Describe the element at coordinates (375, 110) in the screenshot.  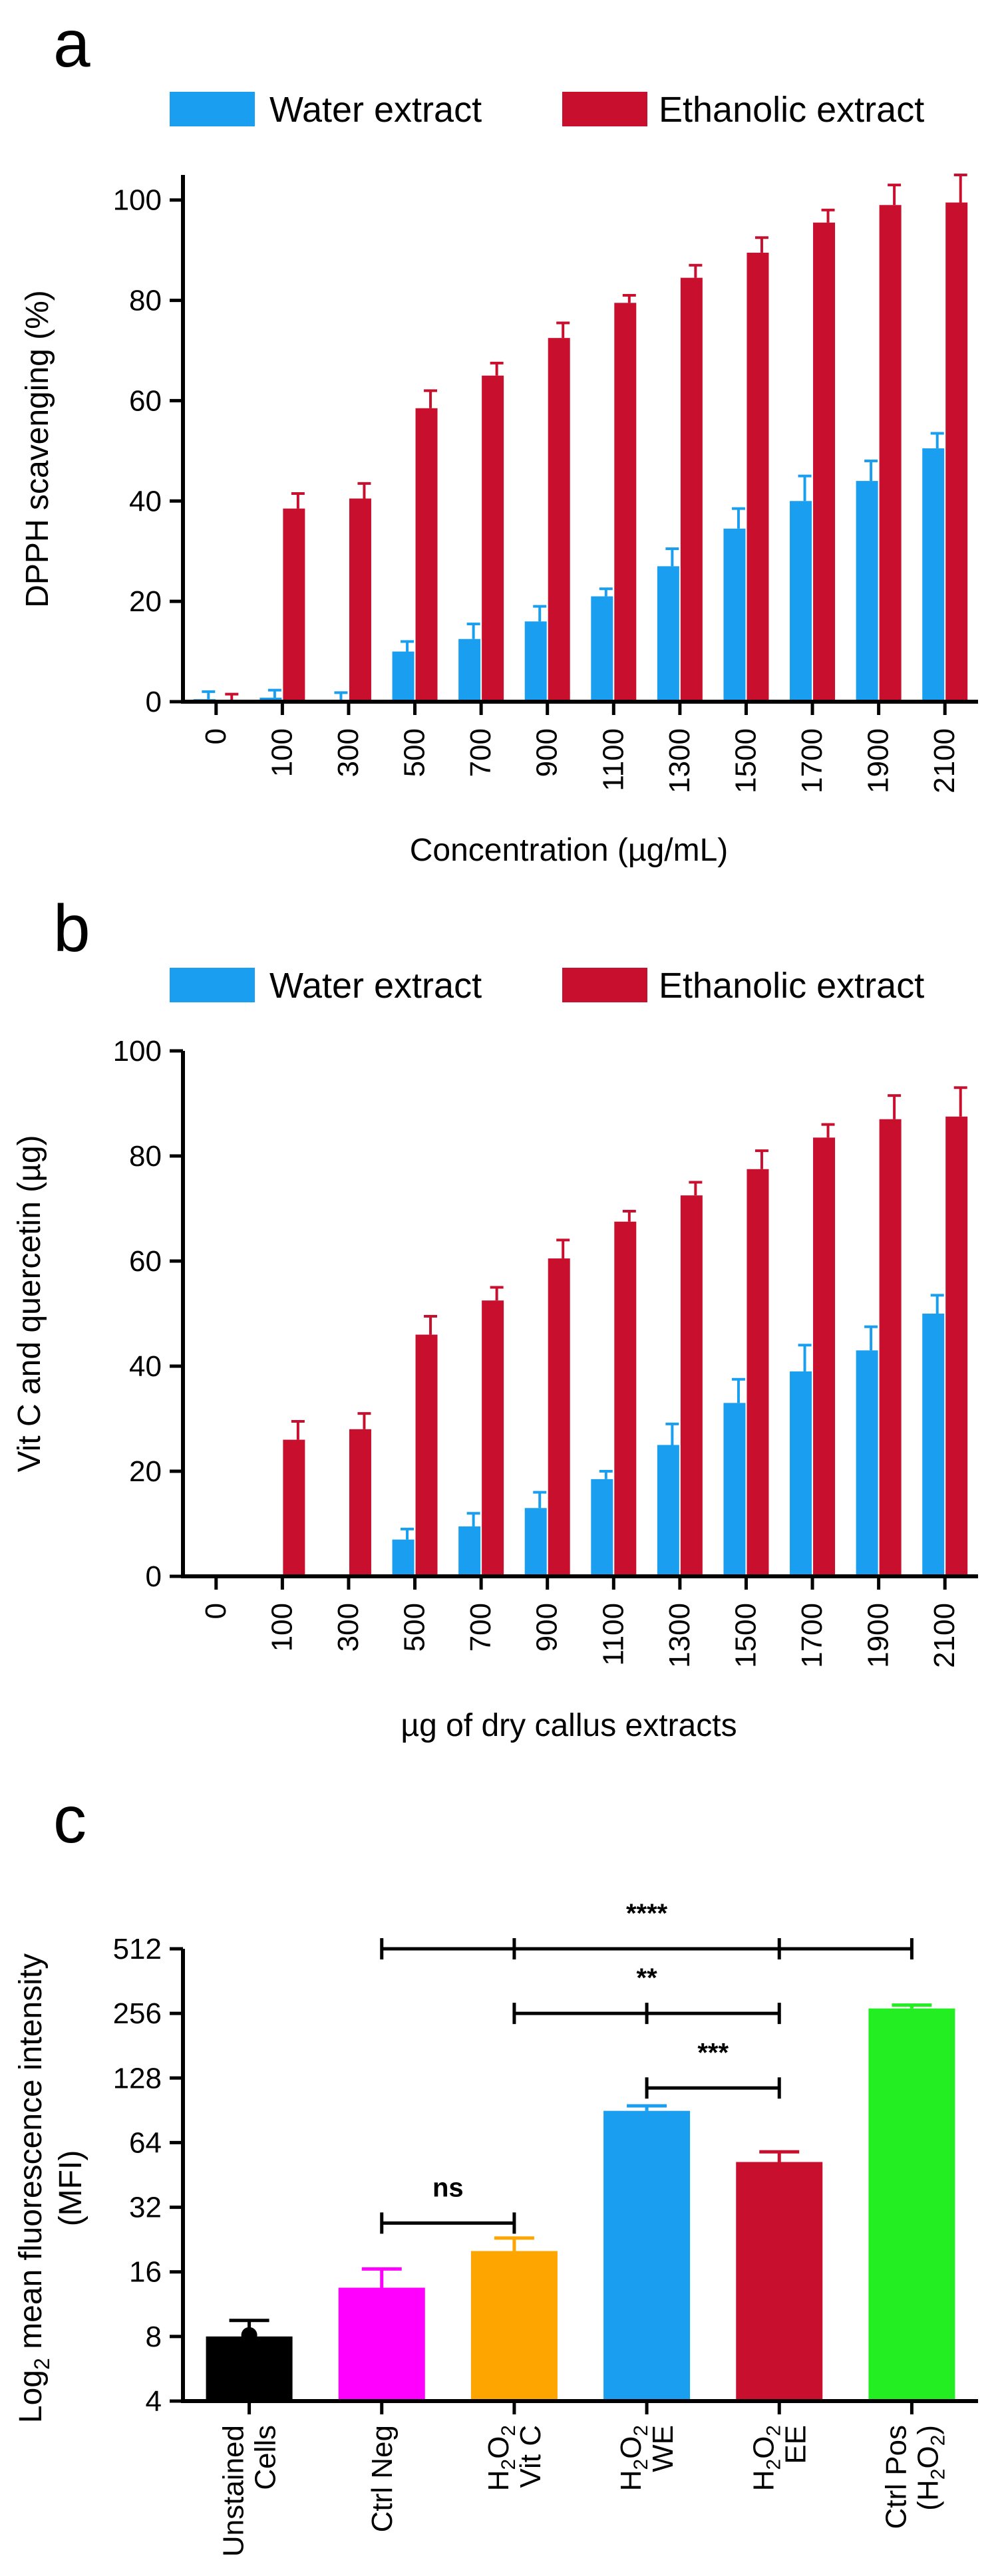
I see `legend-a-water-label: Water extract` at that location.